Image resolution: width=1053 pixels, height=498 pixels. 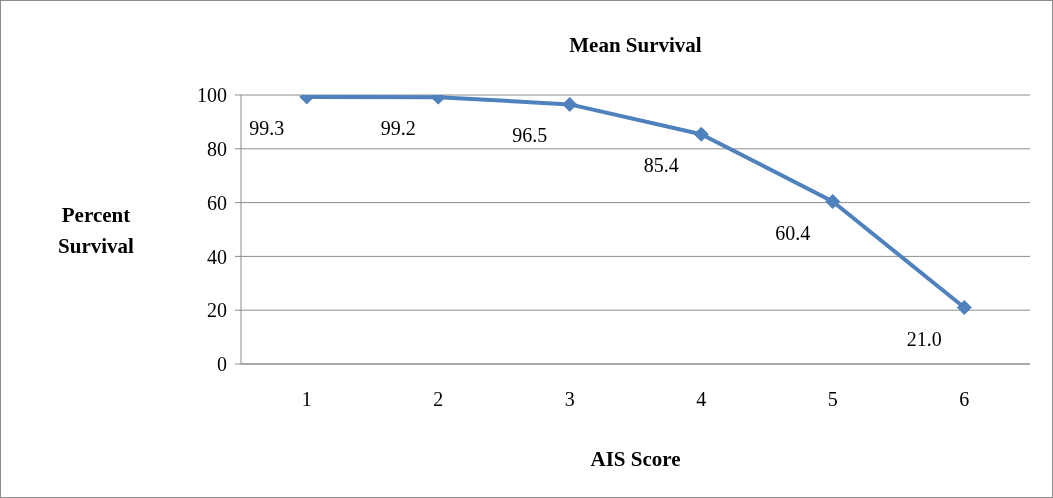 I want to click on y-tick-label: 0, so click(x=222, y=364).